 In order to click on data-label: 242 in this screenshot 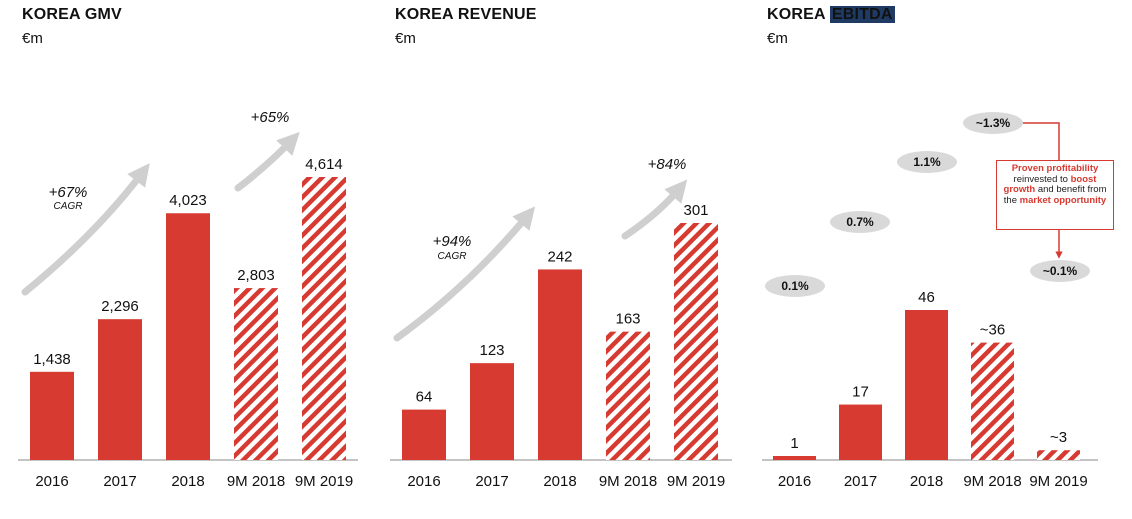, I will do `click(559, 256)`.